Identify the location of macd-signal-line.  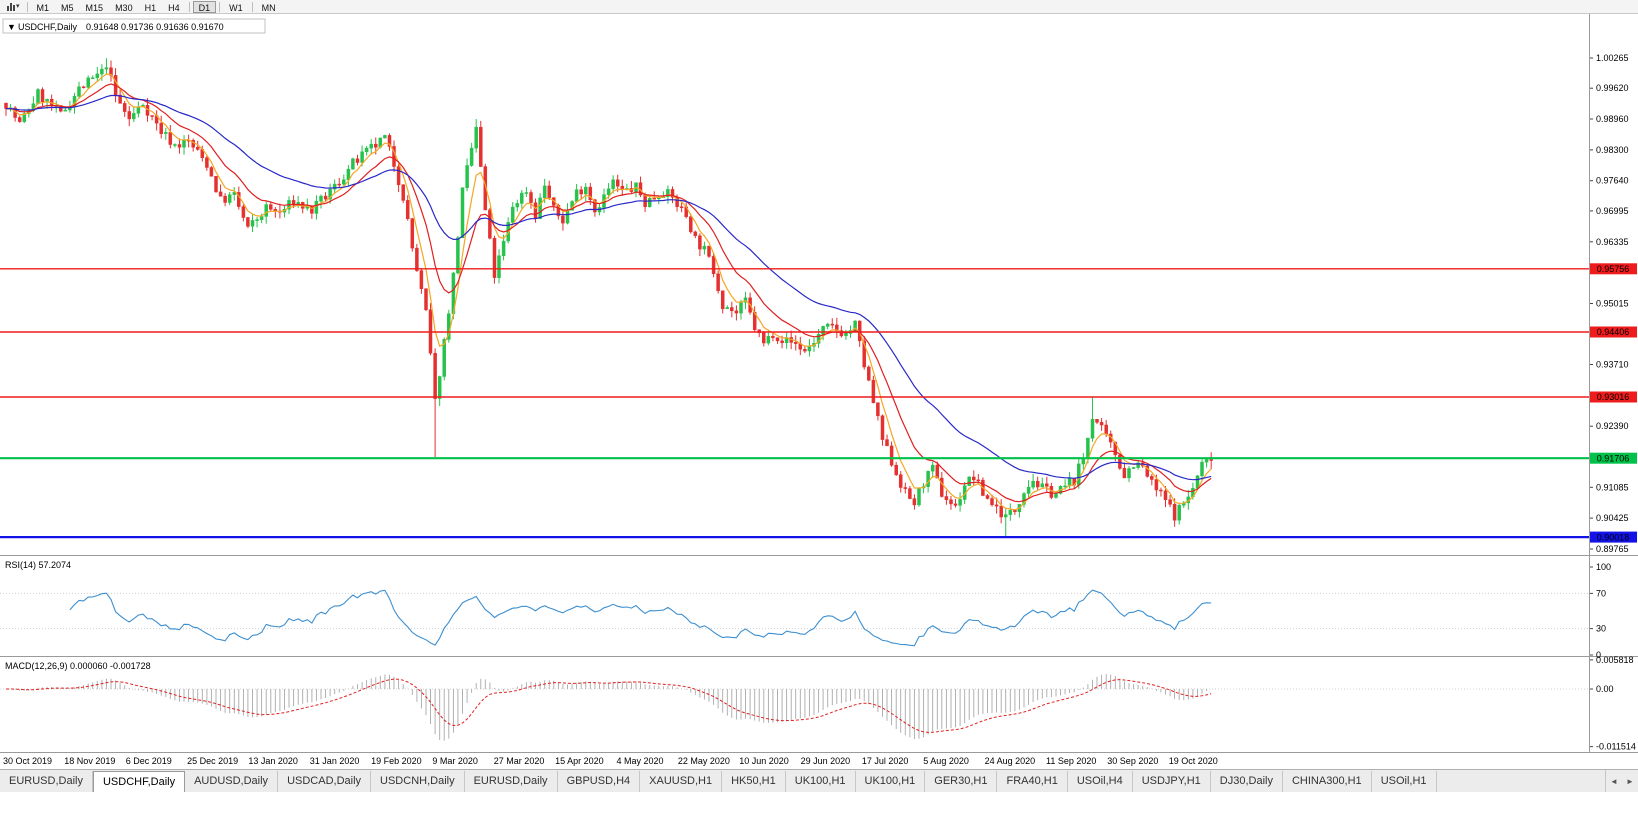
(609, 705).